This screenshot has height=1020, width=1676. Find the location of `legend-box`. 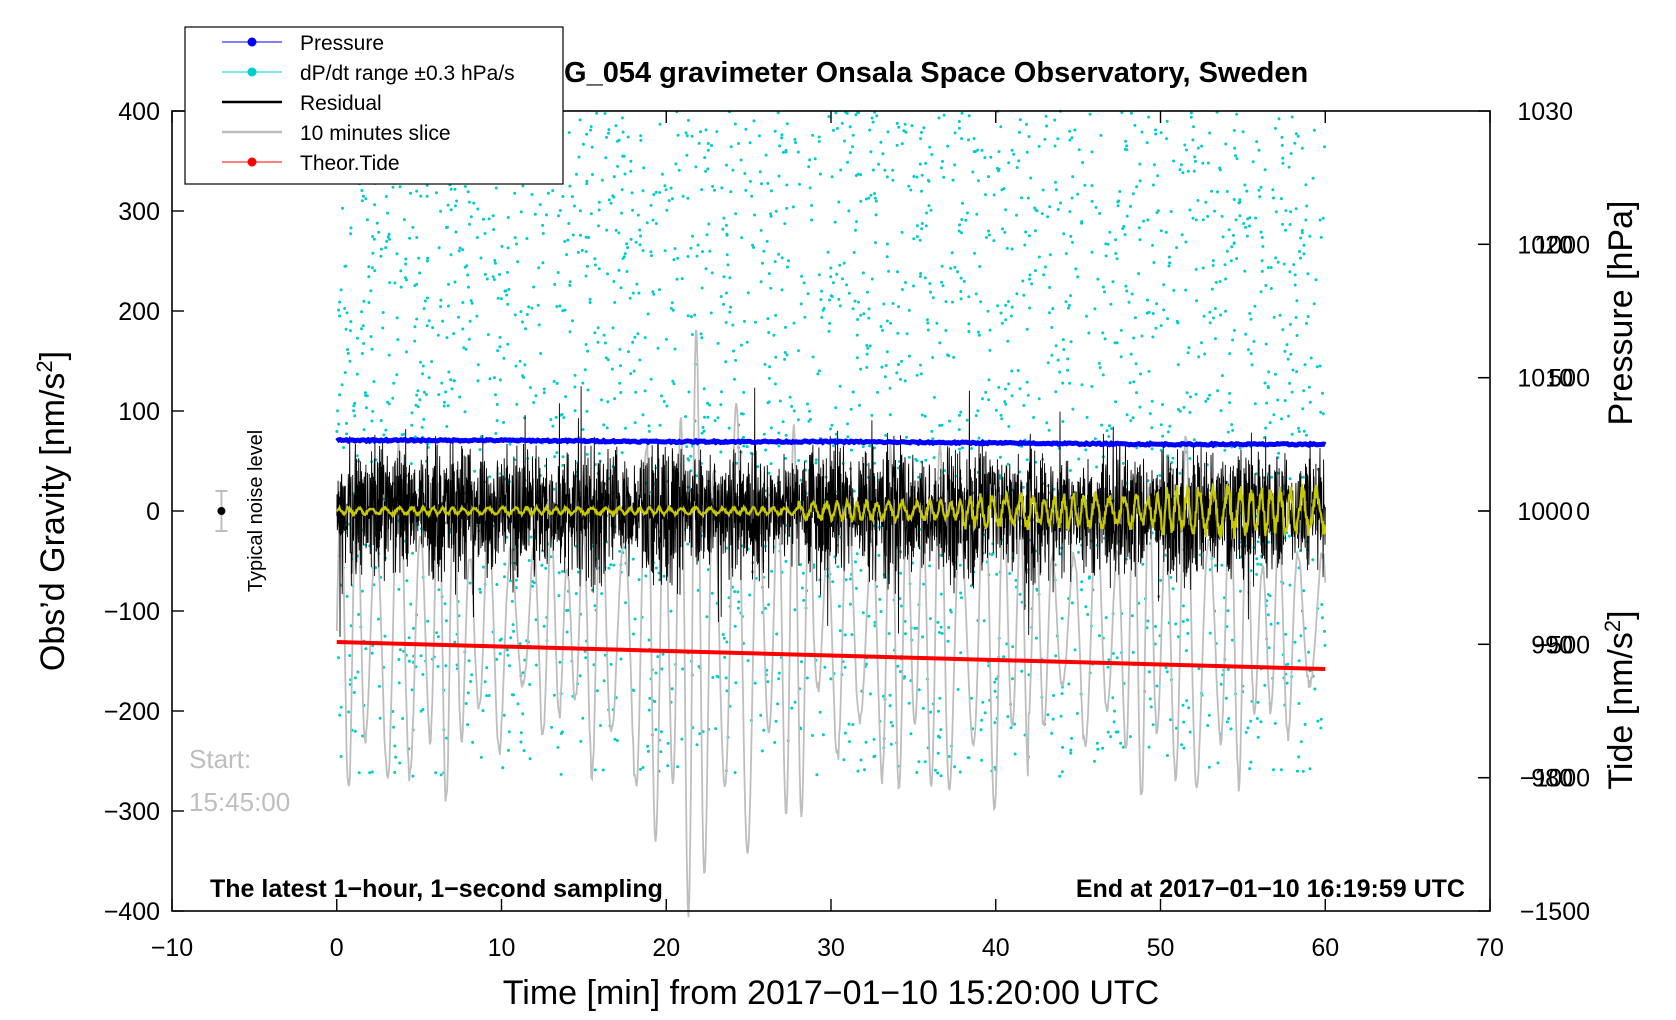

legend-box is located at coordinates (374, 105).